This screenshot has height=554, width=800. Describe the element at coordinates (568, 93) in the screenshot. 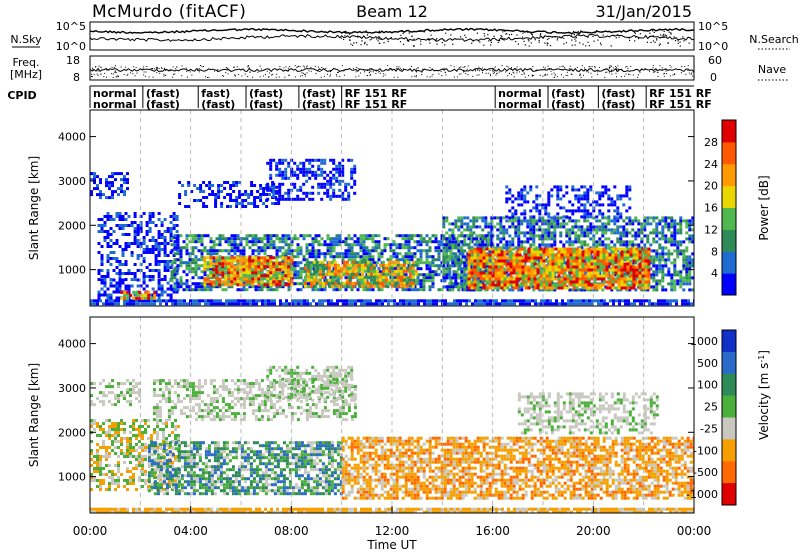

I see `cpid-entry-label: (fast)` at that location.